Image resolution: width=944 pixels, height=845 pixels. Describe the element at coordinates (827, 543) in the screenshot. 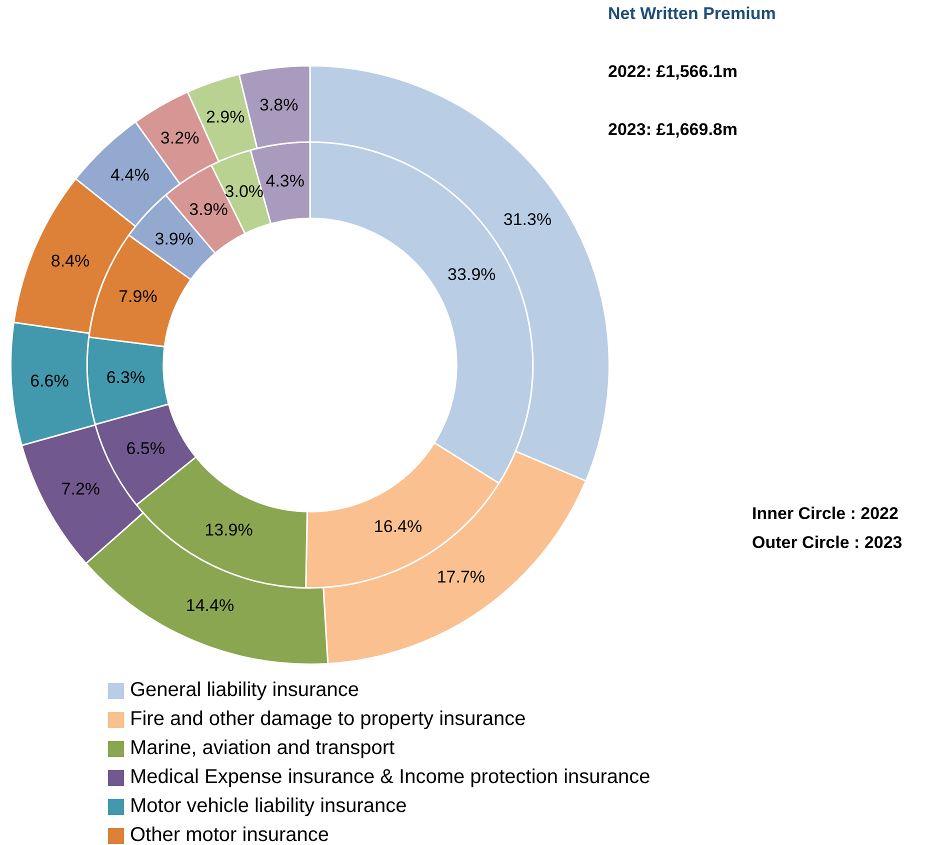

I see `text: Outer Circle : 2023` at that location.